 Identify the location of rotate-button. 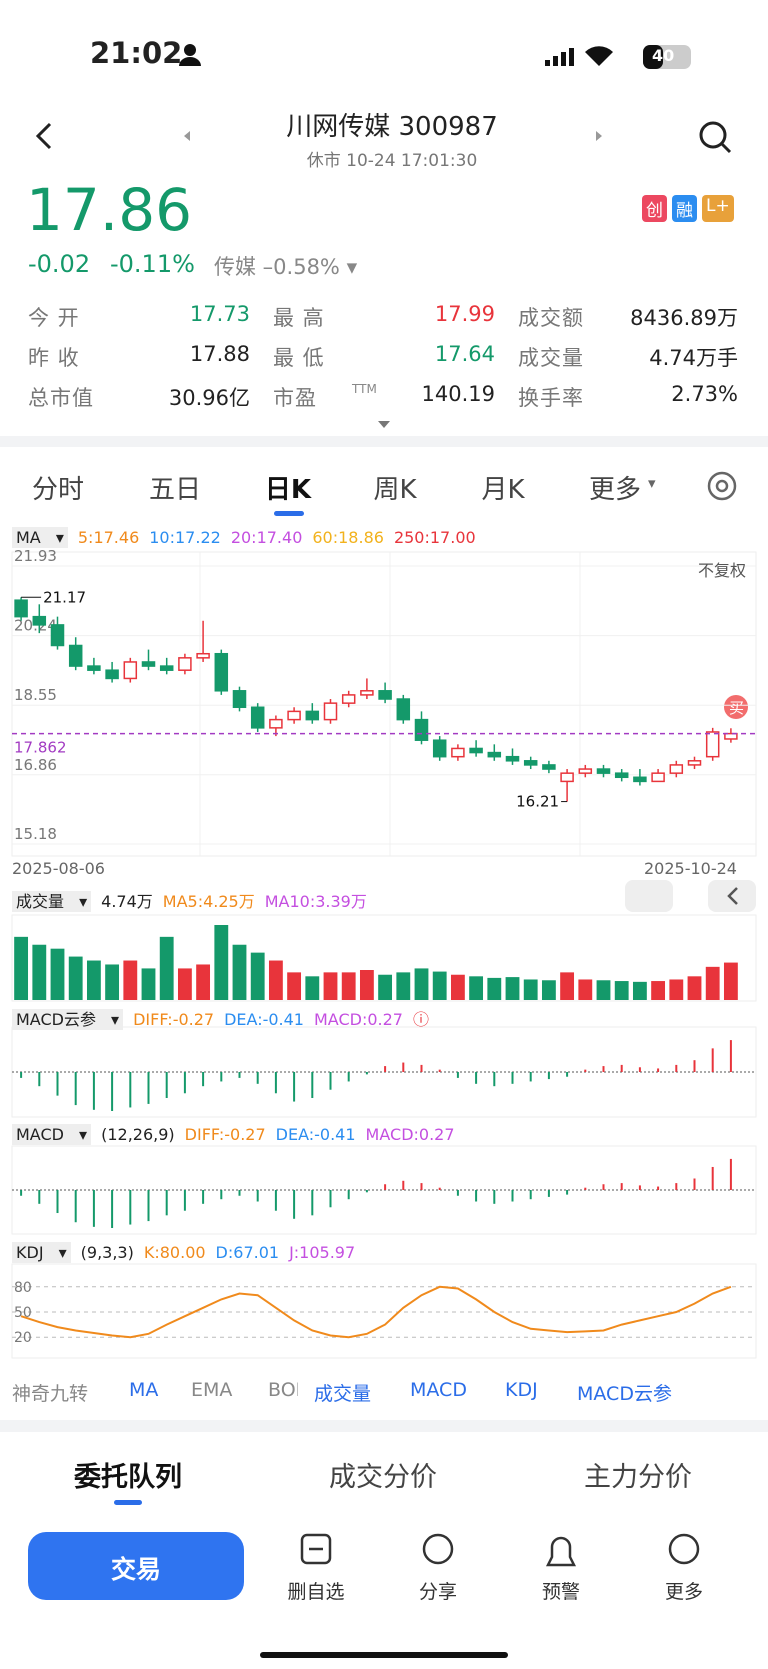
(649, 896).